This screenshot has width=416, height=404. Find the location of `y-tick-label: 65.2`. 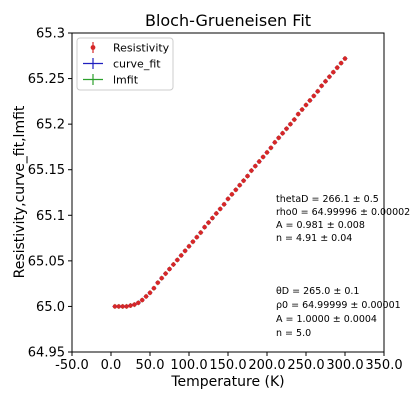

y-tick-label: 65.2 is located at coordinates (50, 125).